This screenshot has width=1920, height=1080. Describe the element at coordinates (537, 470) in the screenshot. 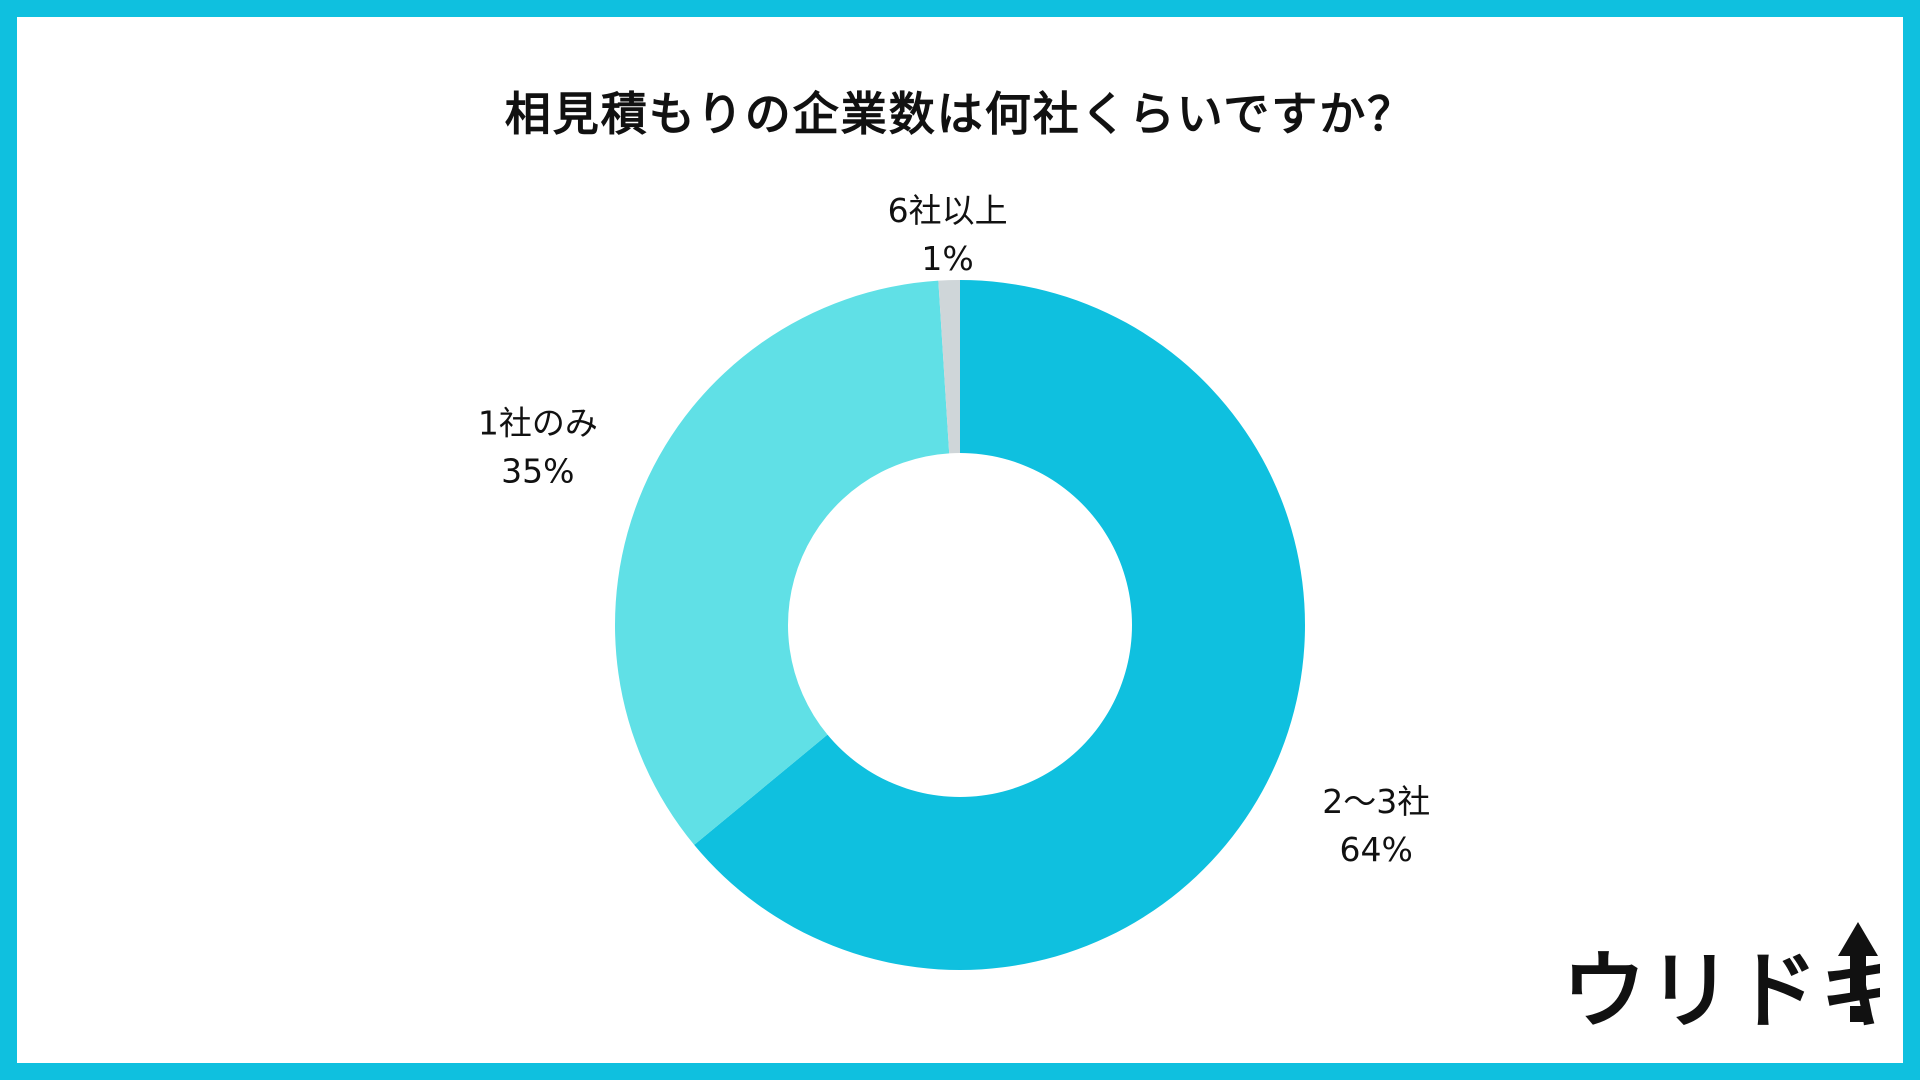

I see `slice-value-label: 35%` at that location.